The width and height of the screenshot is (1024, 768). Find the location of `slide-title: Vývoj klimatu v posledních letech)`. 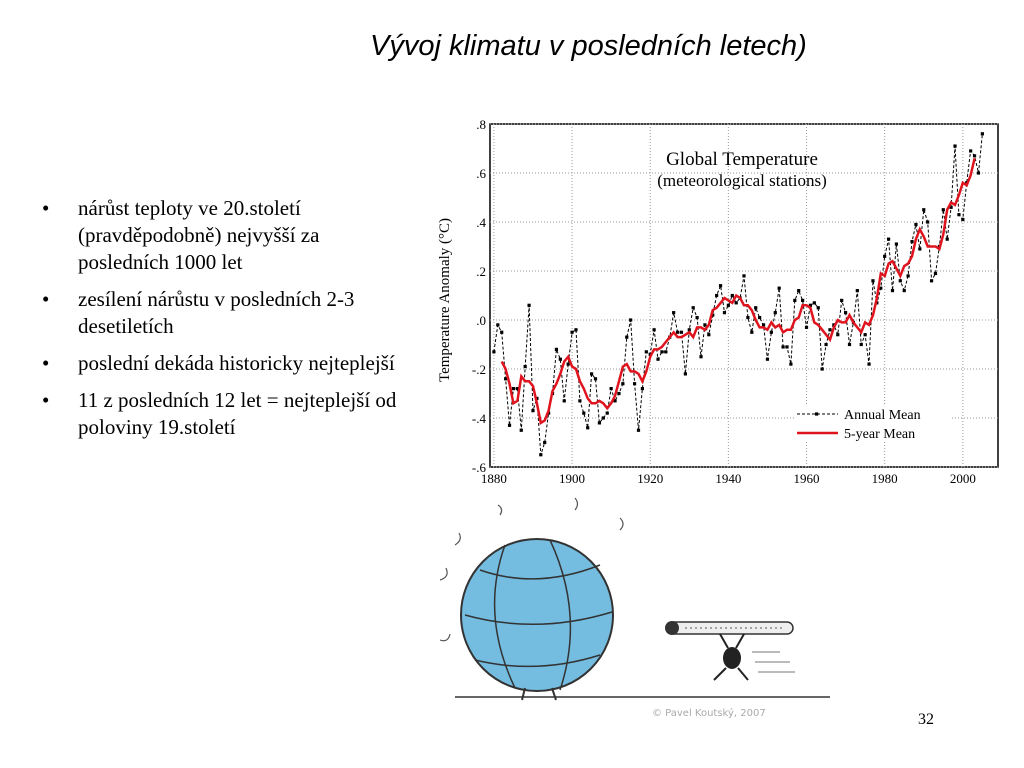

slide-title: Vývoj klimatu v posledních letech) is located at coordinates (588, 46).